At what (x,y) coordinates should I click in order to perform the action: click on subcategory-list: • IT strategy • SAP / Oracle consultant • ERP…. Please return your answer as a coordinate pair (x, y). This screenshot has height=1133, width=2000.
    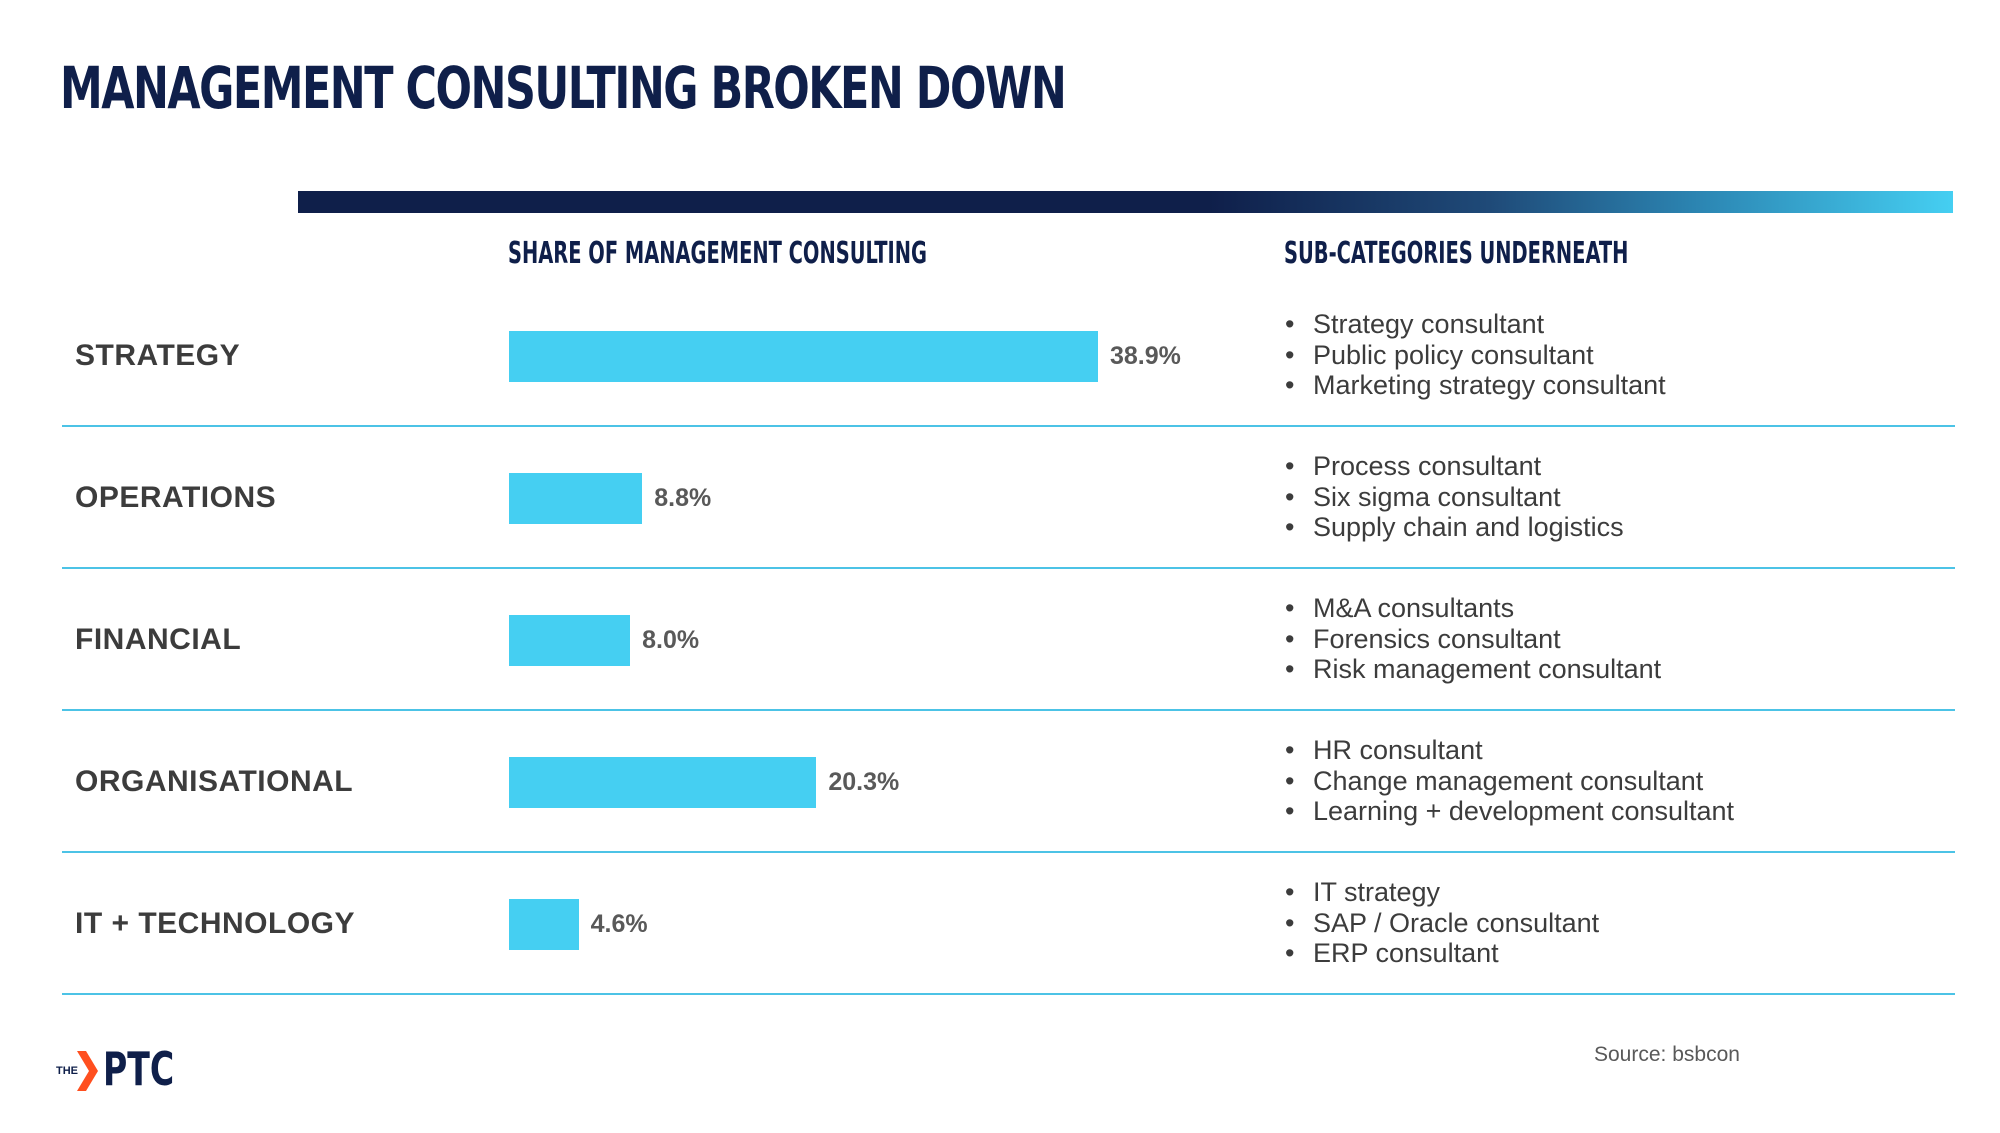
    Looking at the image, I should click on (1442, 923).